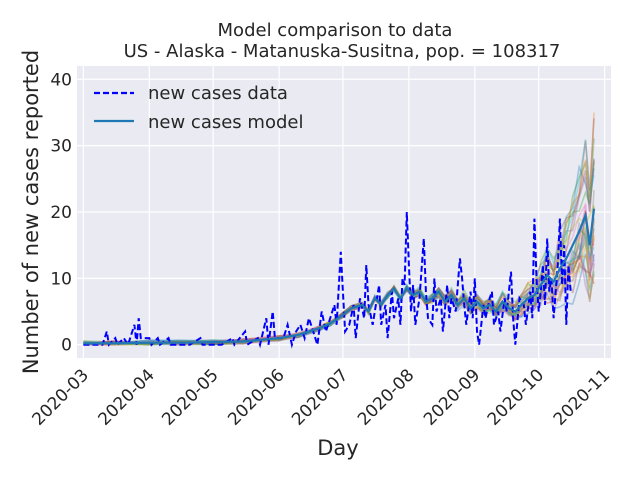  Describe the element at coordinates (61, 147) in the screenshot. I see `y-tick-label: 30` at that location.